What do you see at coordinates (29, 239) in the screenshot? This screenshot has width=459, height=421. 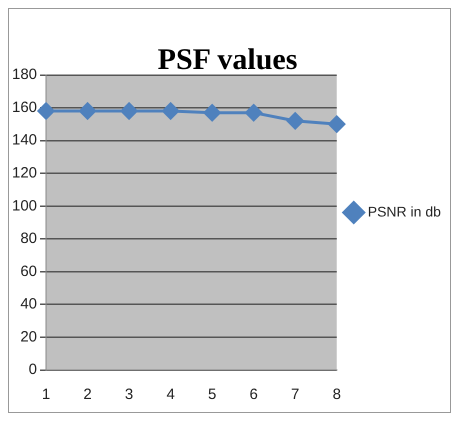 I see `y-tick-label: 80` at bounding box center [29, 239].